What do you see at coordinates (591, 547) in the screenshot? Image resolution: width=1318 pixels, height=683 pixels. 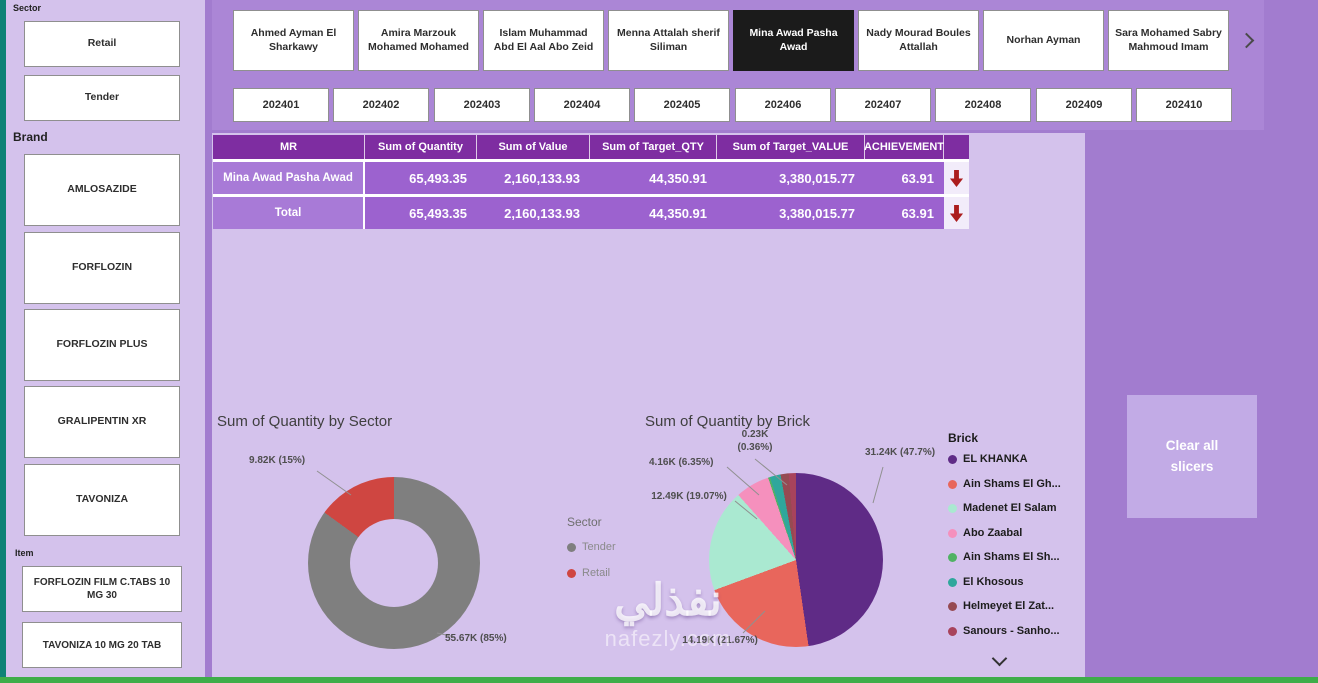 I see `legend-item-tender: Tender` at bounding box center [591, 547].